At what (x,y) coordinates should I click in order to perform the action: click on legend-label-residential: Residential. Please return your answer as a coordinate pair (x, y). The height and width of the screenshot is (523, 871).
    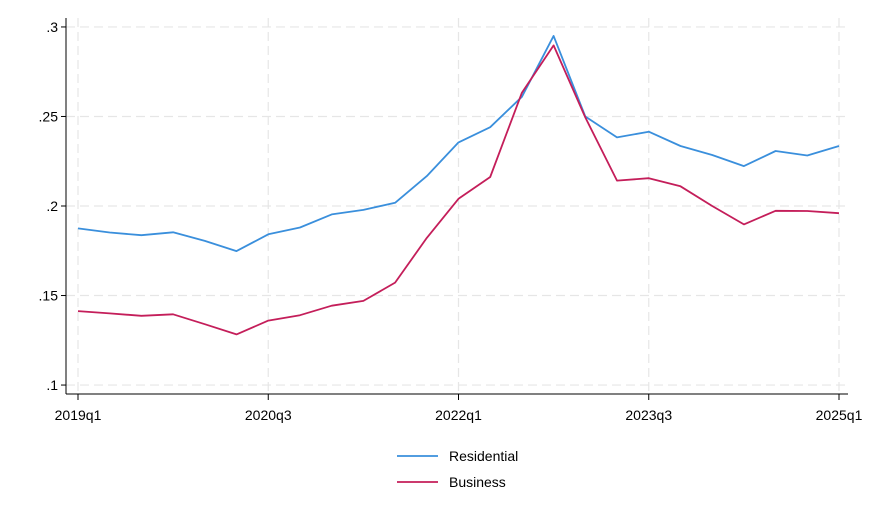
    Looking at the image, I should click on (483, 456).